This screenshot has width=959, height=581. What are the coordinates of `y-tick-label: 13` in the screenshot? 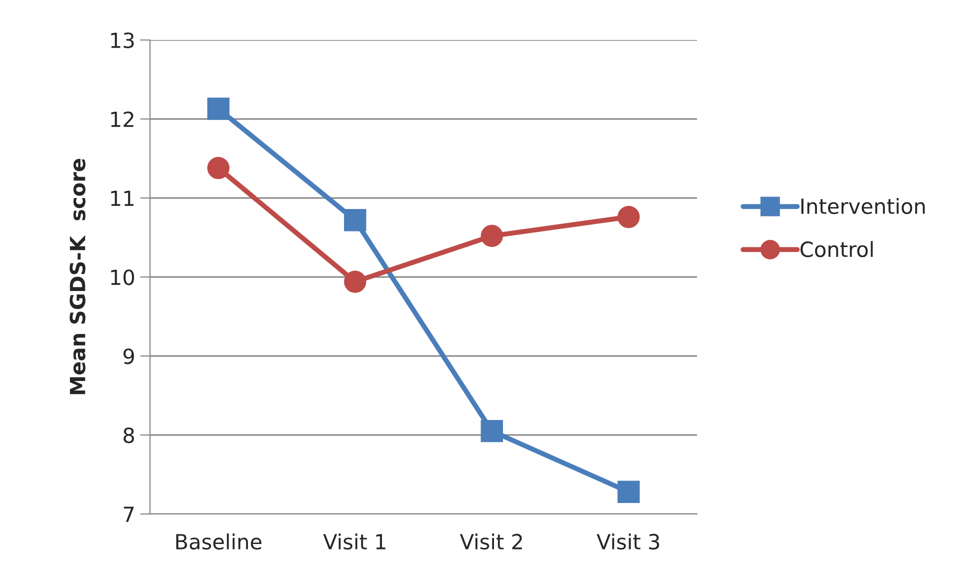 It's located at (122, 40).